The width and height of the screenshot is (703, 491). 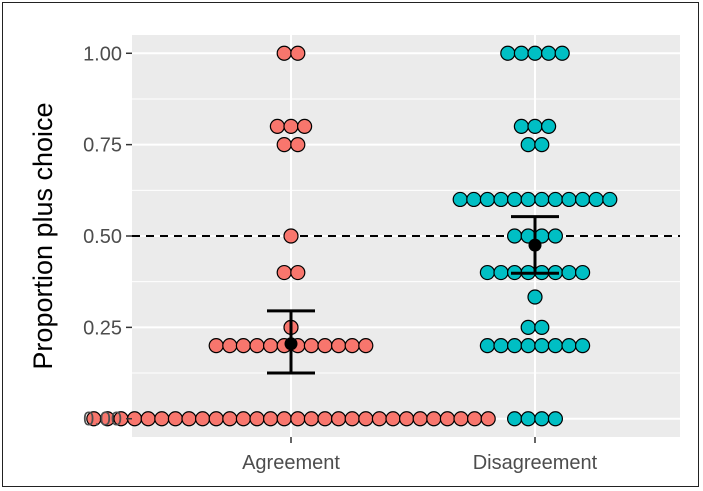 I want to click on y-tick-label: 0.25, so click(x=102, y=328).